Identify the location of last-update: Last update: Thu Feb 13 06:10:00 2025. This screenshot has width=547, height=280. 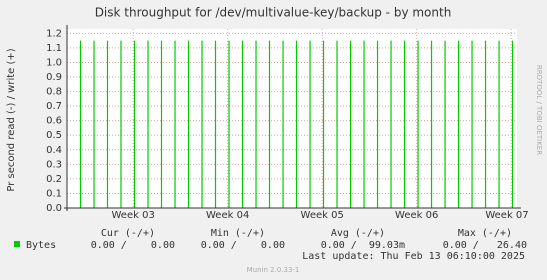
(413, 256).